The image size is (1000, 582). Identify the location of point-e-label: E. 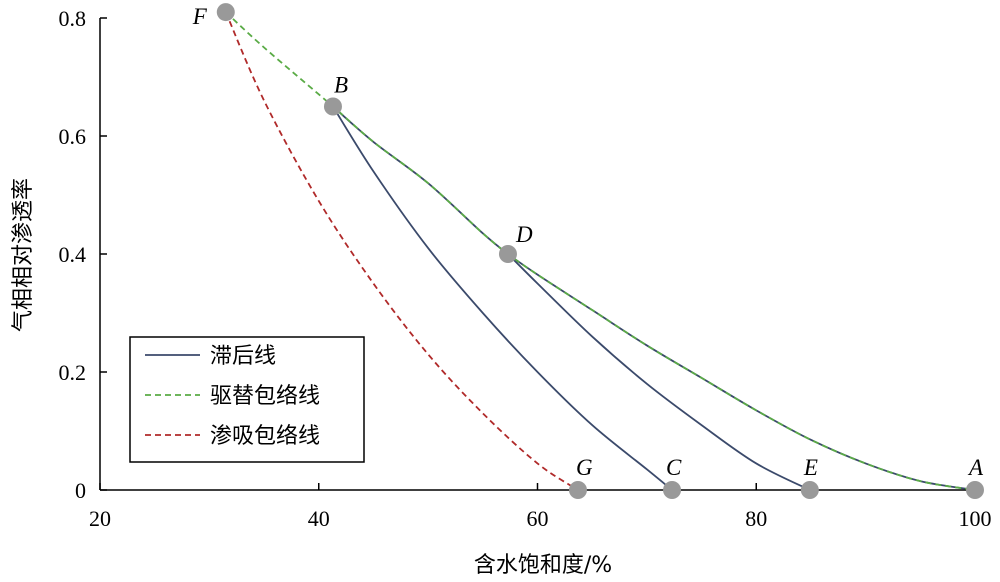
(810, 467).